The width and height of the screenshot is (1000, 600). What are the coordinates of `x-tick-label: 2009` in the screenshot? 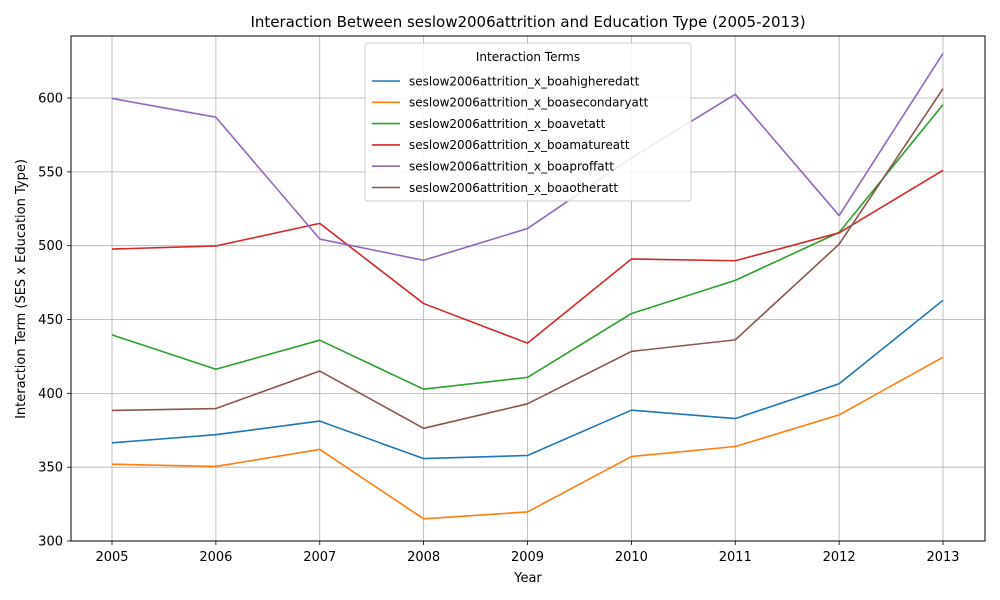 It's located at (527, 557).